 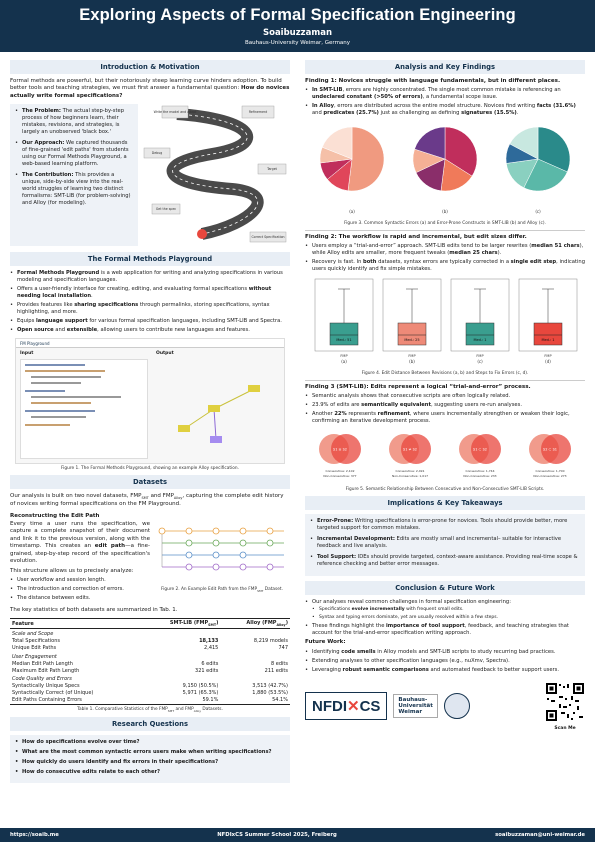 I want to click on code-editor, so click(x=84, y=409).